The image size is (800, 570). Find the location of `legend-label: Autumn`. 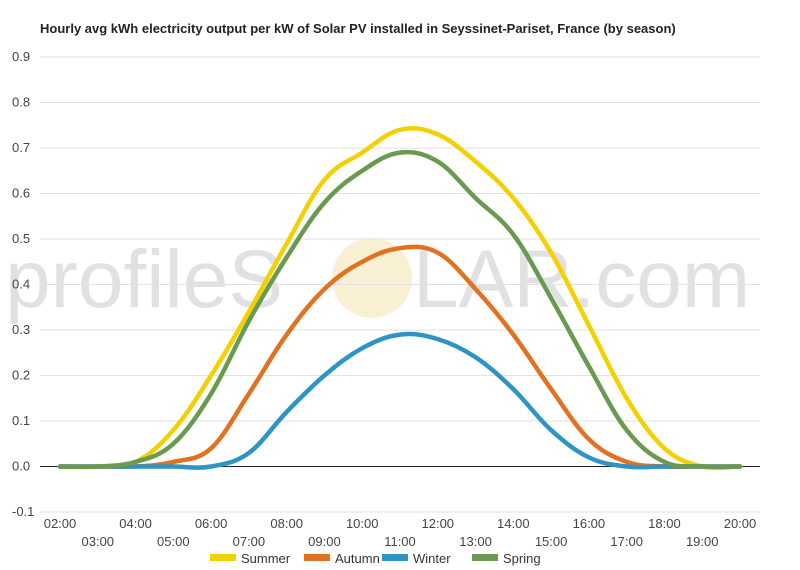

legend-label: Autumn is located at coordinates (357, 558).